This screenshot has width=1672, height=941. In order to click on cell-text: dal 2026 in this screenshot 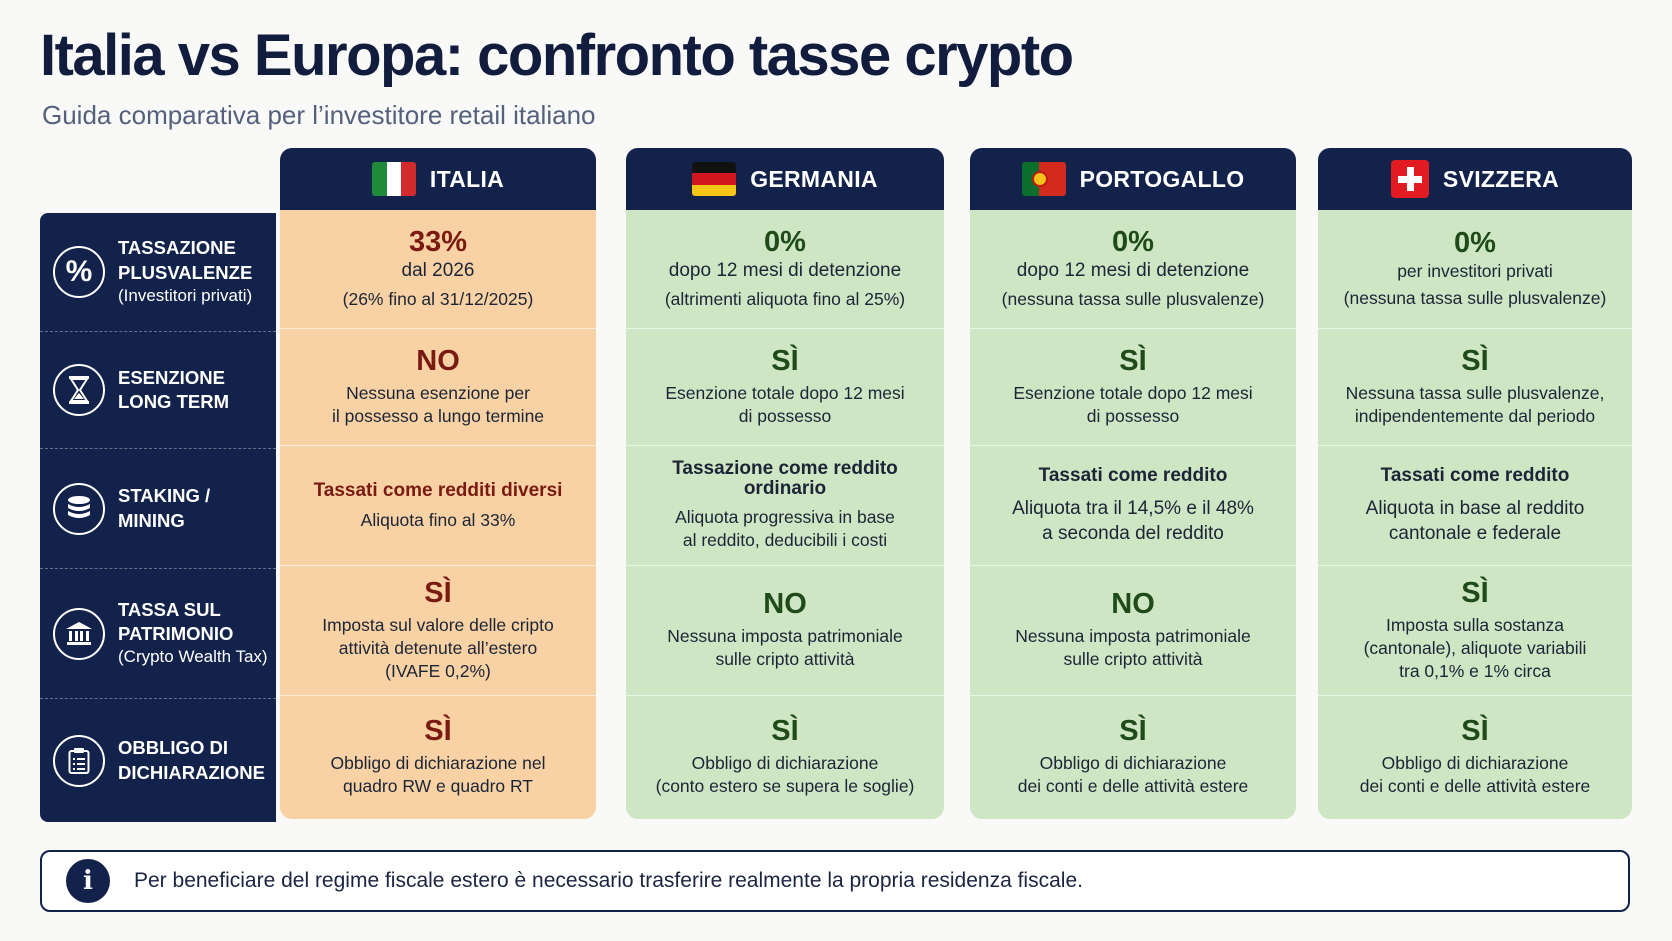, I will do `click(438, 271)`.